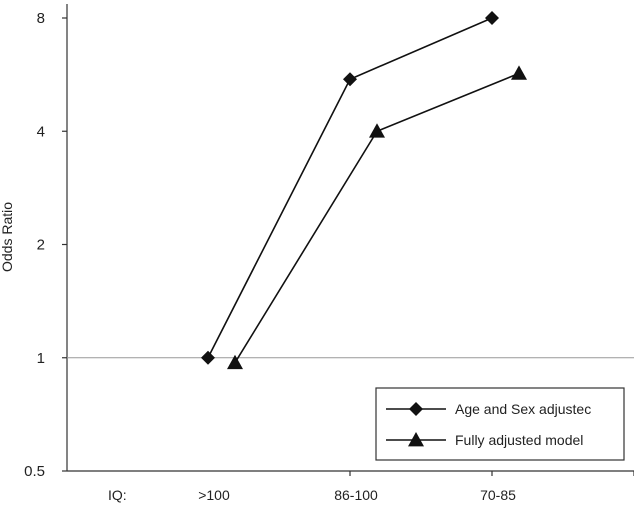 The image size is (634, 508). Describe the element at coordinates (416, 487) in the screenshot. I see `x-ticks: >100 86-100 70-85` at that location.